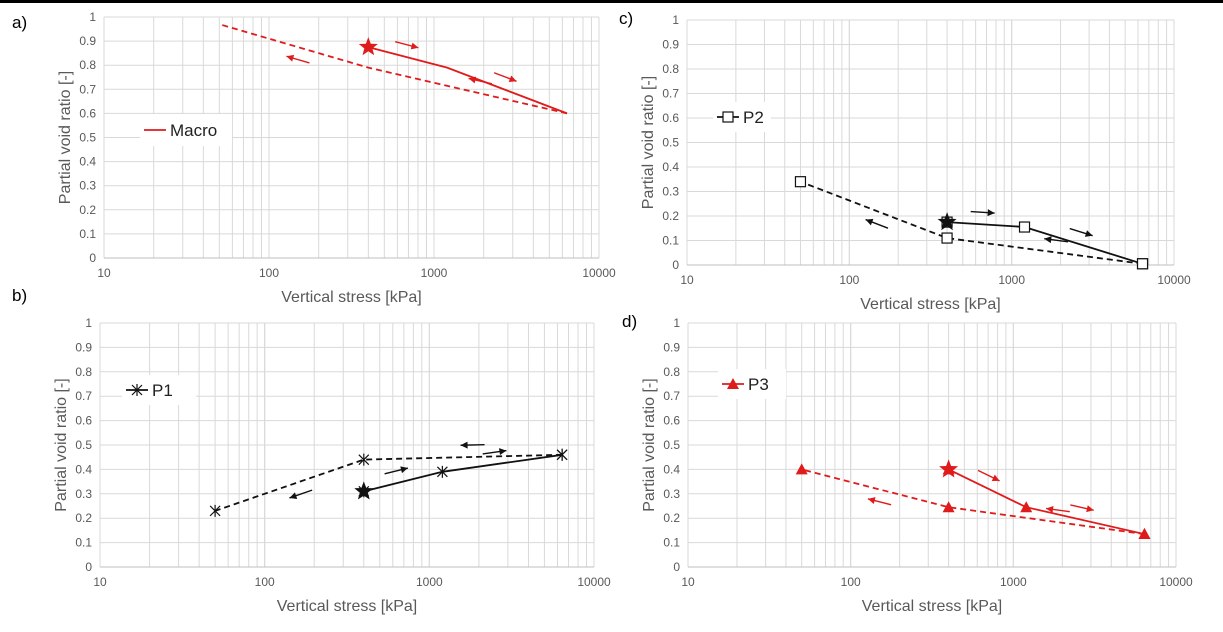 The height and width of the screenshot is (632, 1223). Describe the element at coordinates (629, 321) in the screenshot. I see `panel-label: d)` at that location.